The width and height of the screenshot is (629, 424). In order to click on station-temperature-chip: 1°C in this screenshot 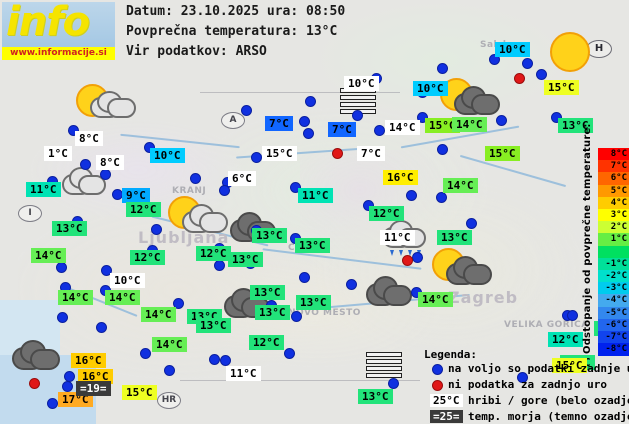, I will do `click(58, 153)`.